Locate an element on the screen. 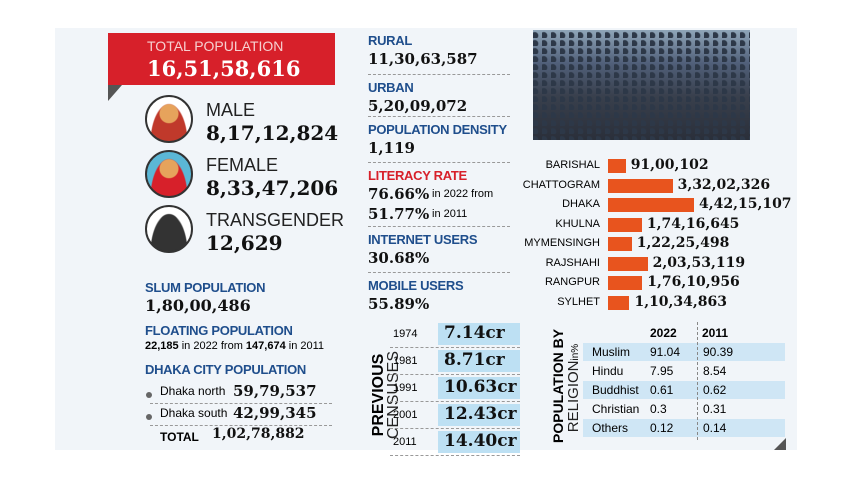 The height and width of the screenshot is (482, 857). slum-value: 1,80,00,486 is located at coordinates (198, 305).